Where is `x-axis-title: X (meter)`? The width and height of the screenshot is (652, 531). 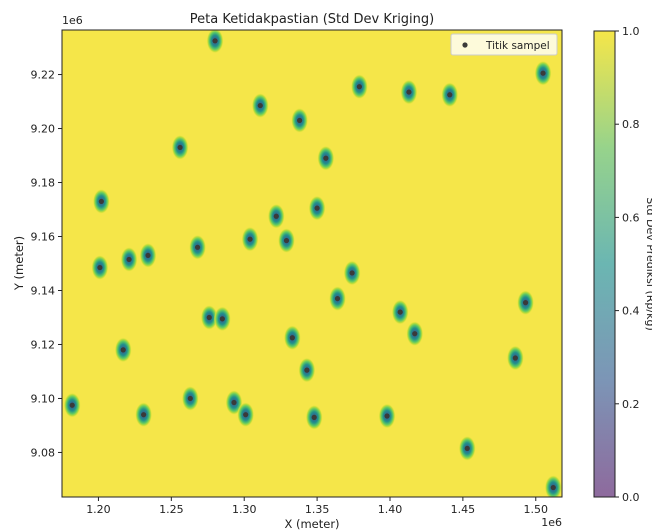
x-axis-title: X (meter) is located at coordinates (311, 524).